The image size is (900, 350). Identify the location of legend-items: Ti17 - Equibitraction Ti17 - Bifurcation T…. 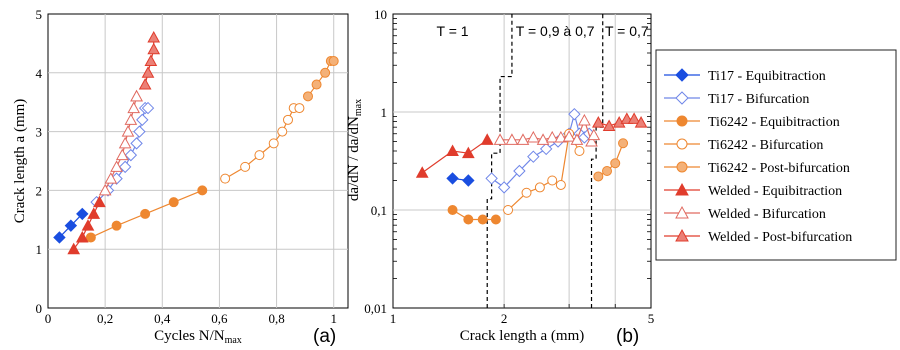
(758, 156).